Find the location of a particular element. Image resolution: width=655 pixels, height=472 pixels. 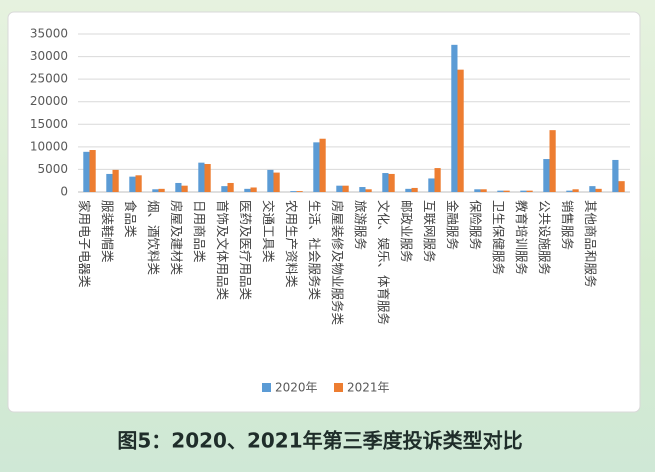

x-tick-label: 邮政业服务 is located at coordinates (406, 231).